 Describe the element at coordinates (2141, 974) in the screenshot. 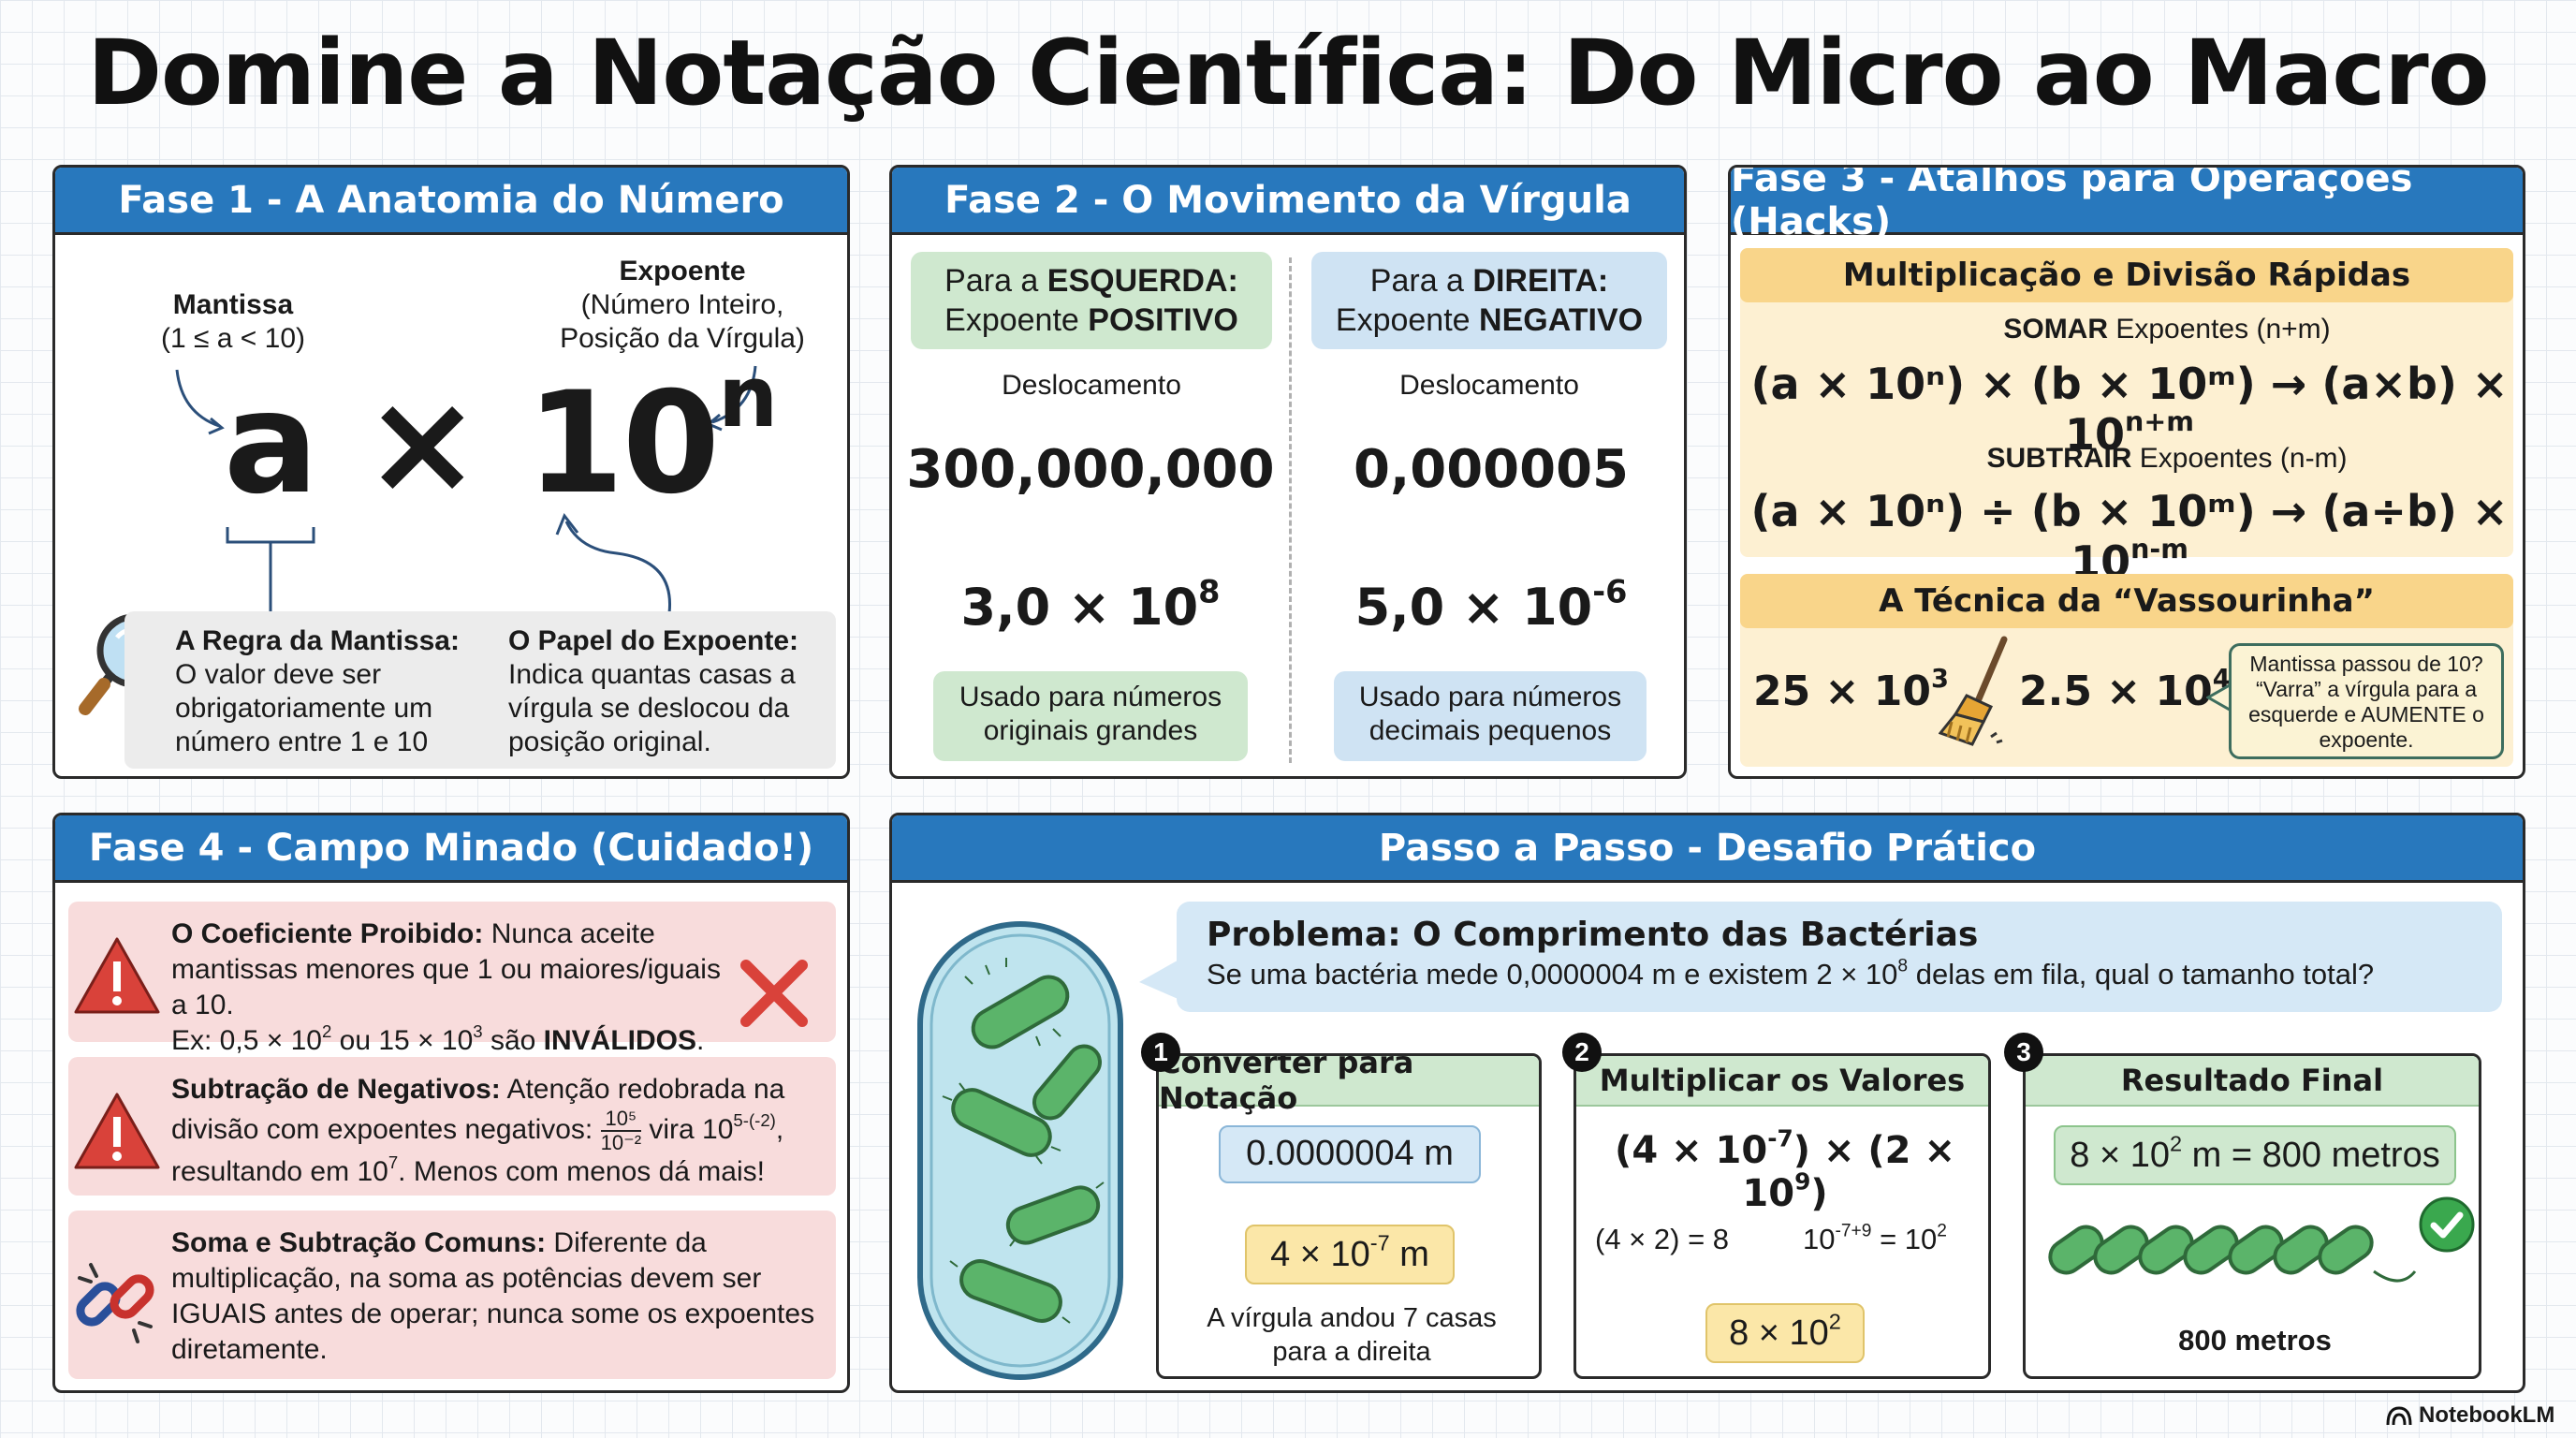

I see `problem-post: delas em fila, qual o tamanho total?` at that location.